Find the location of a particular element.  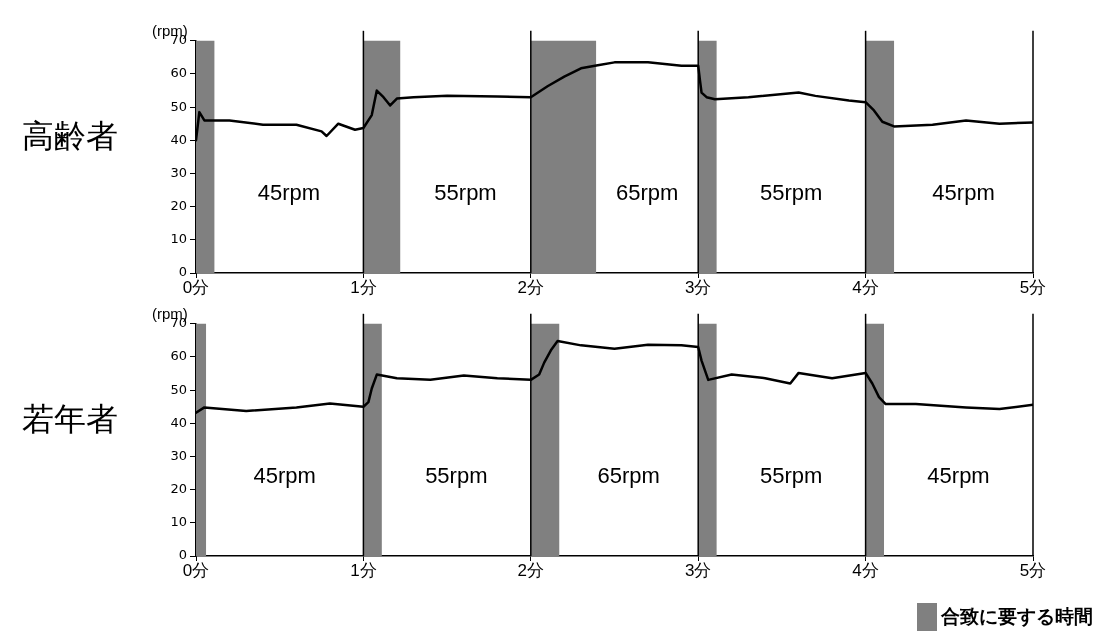

legend-label: 合致に要する時間 is located at coordinates (1017, 617).